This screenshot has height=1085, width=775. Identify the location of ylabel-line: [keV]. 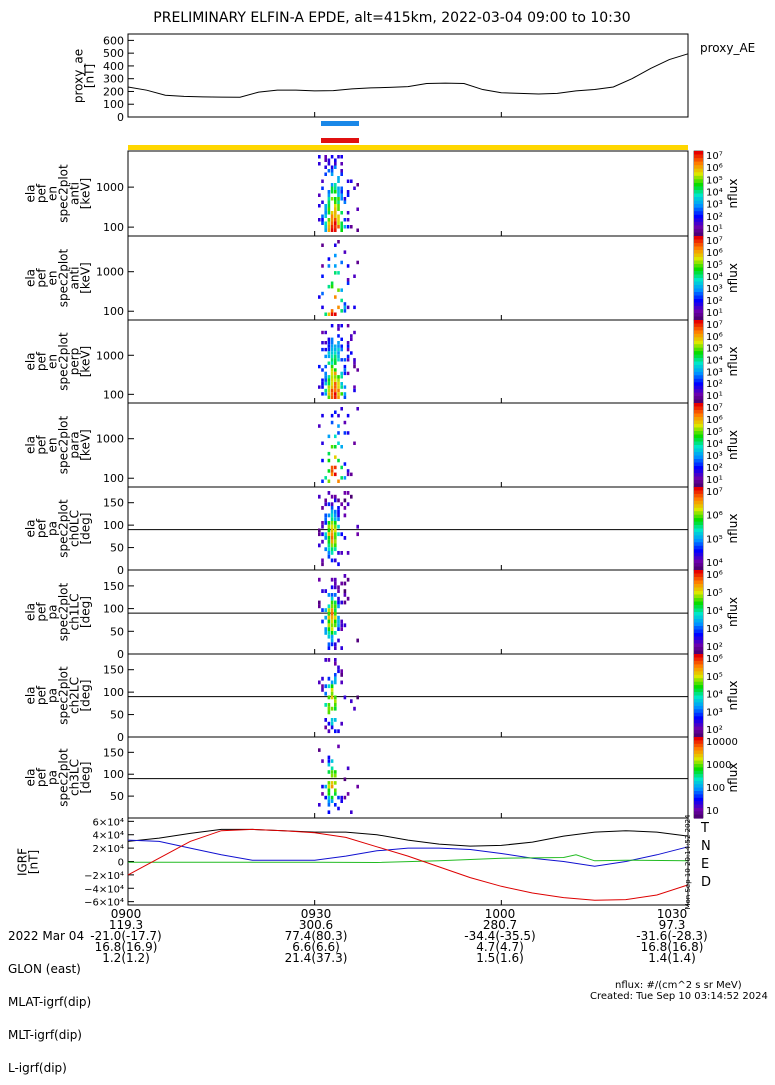
(86, 444).